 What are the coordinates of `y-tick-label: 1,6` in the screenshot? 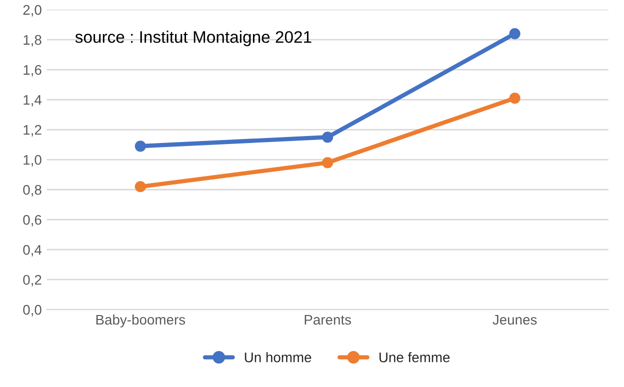 It's located at (33, 70).